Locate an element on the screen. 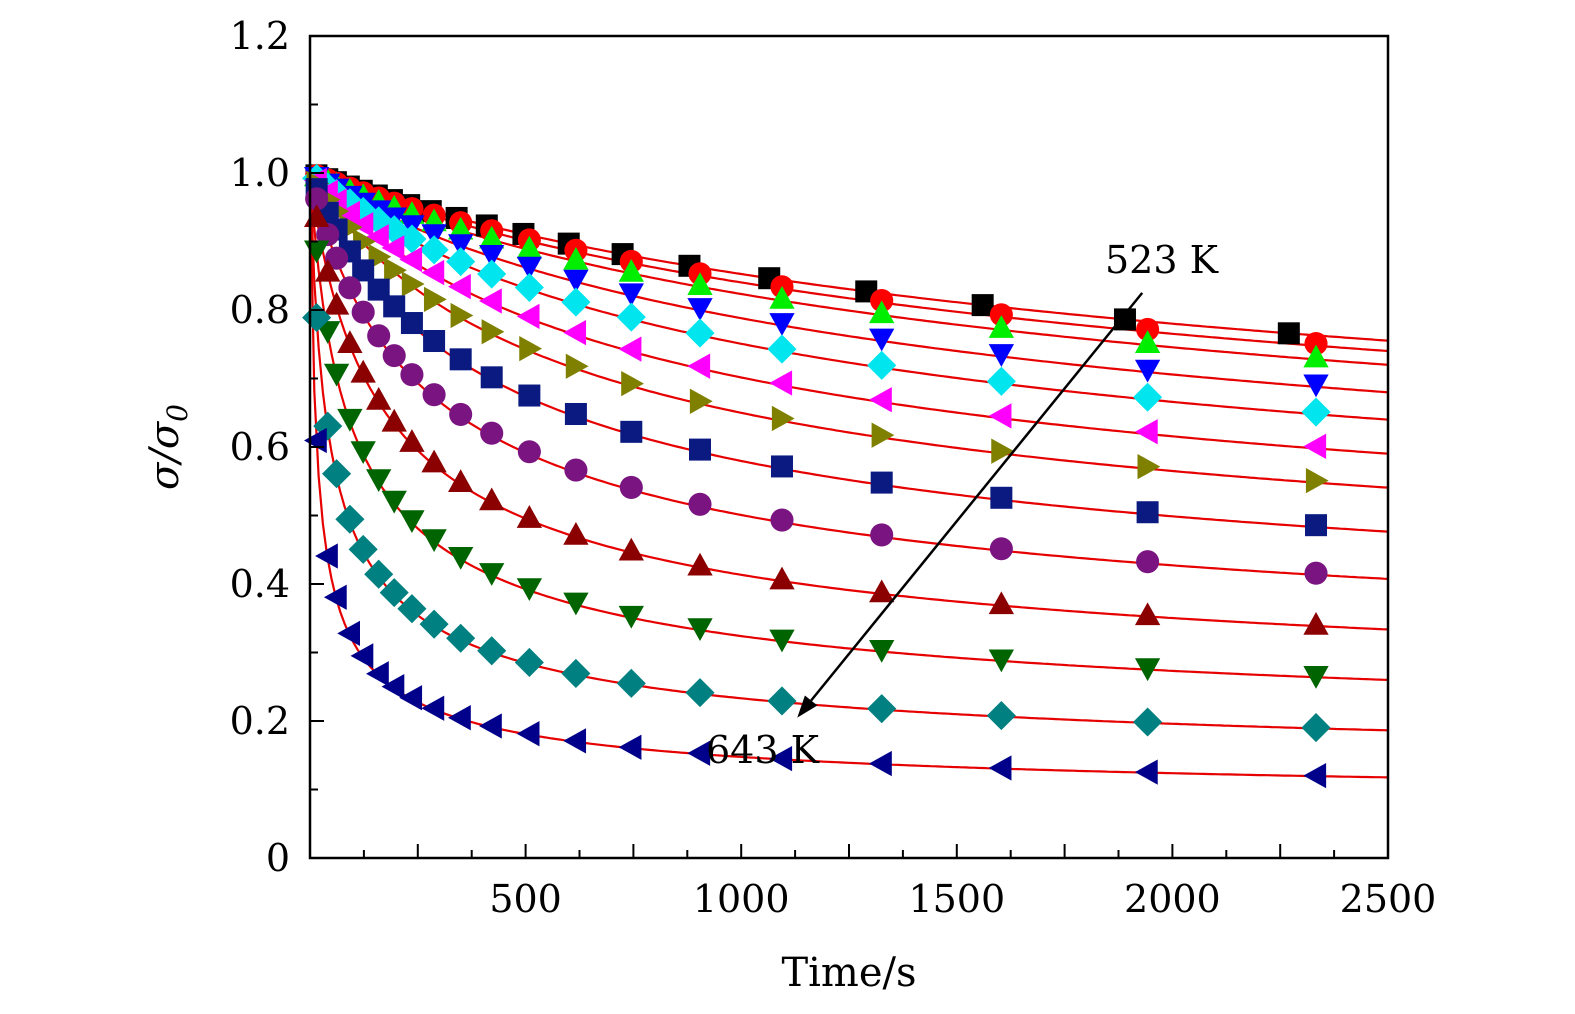  y-axis-title-main: σ/σ is located at coordinates (165, 455).